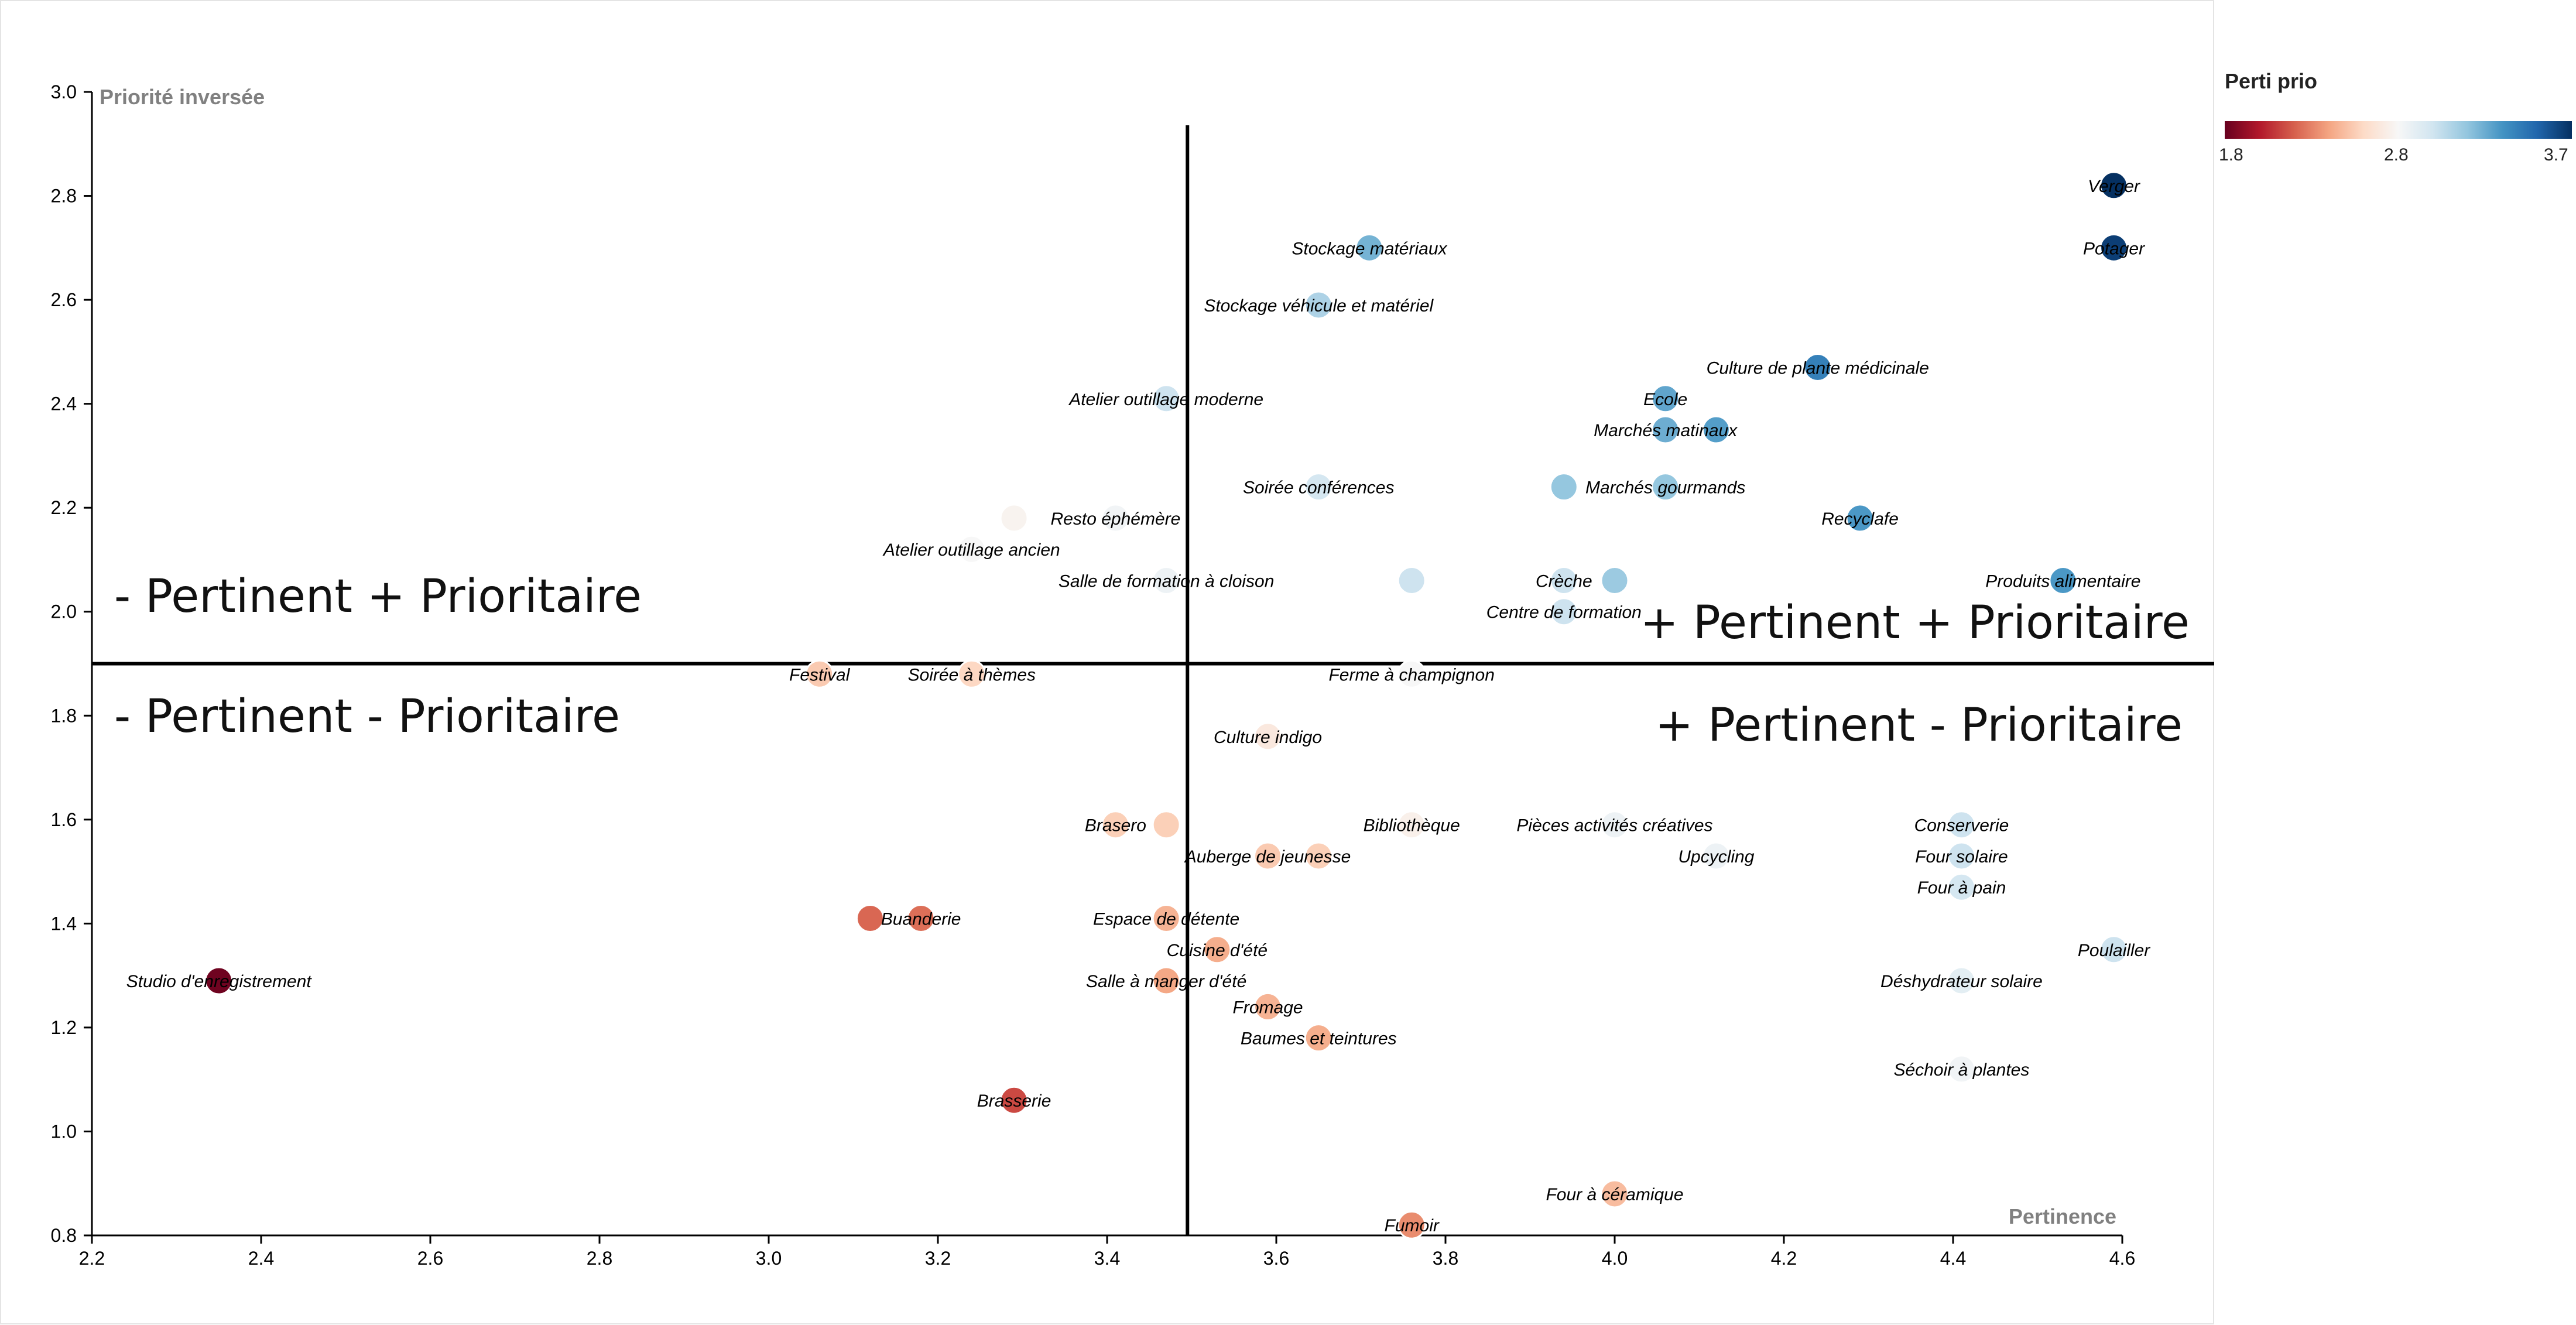 This screenshot has height=1325, width=2576. I want to click on point-label: Salle à manger d'été, so click(1166, 982).